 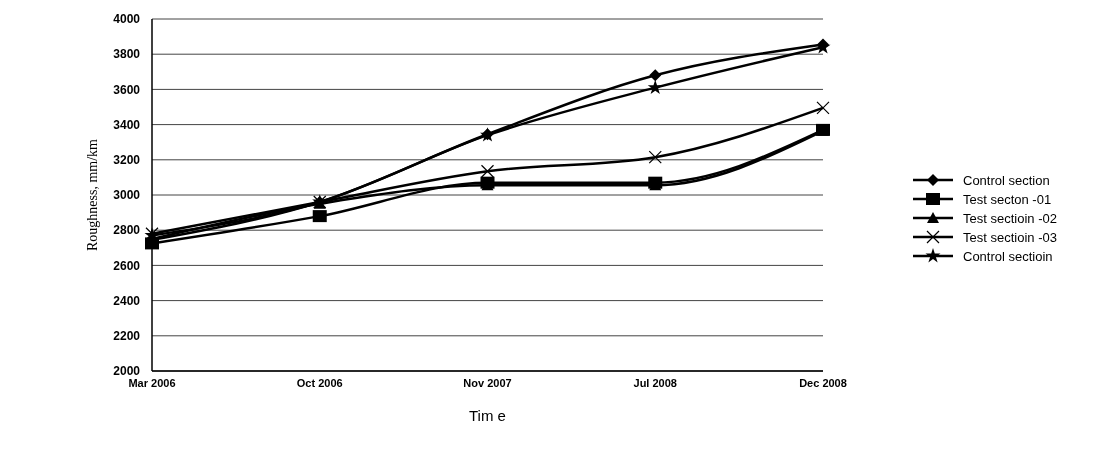 I want to click on legend-label: Control section, so click(x=1006, y=180).